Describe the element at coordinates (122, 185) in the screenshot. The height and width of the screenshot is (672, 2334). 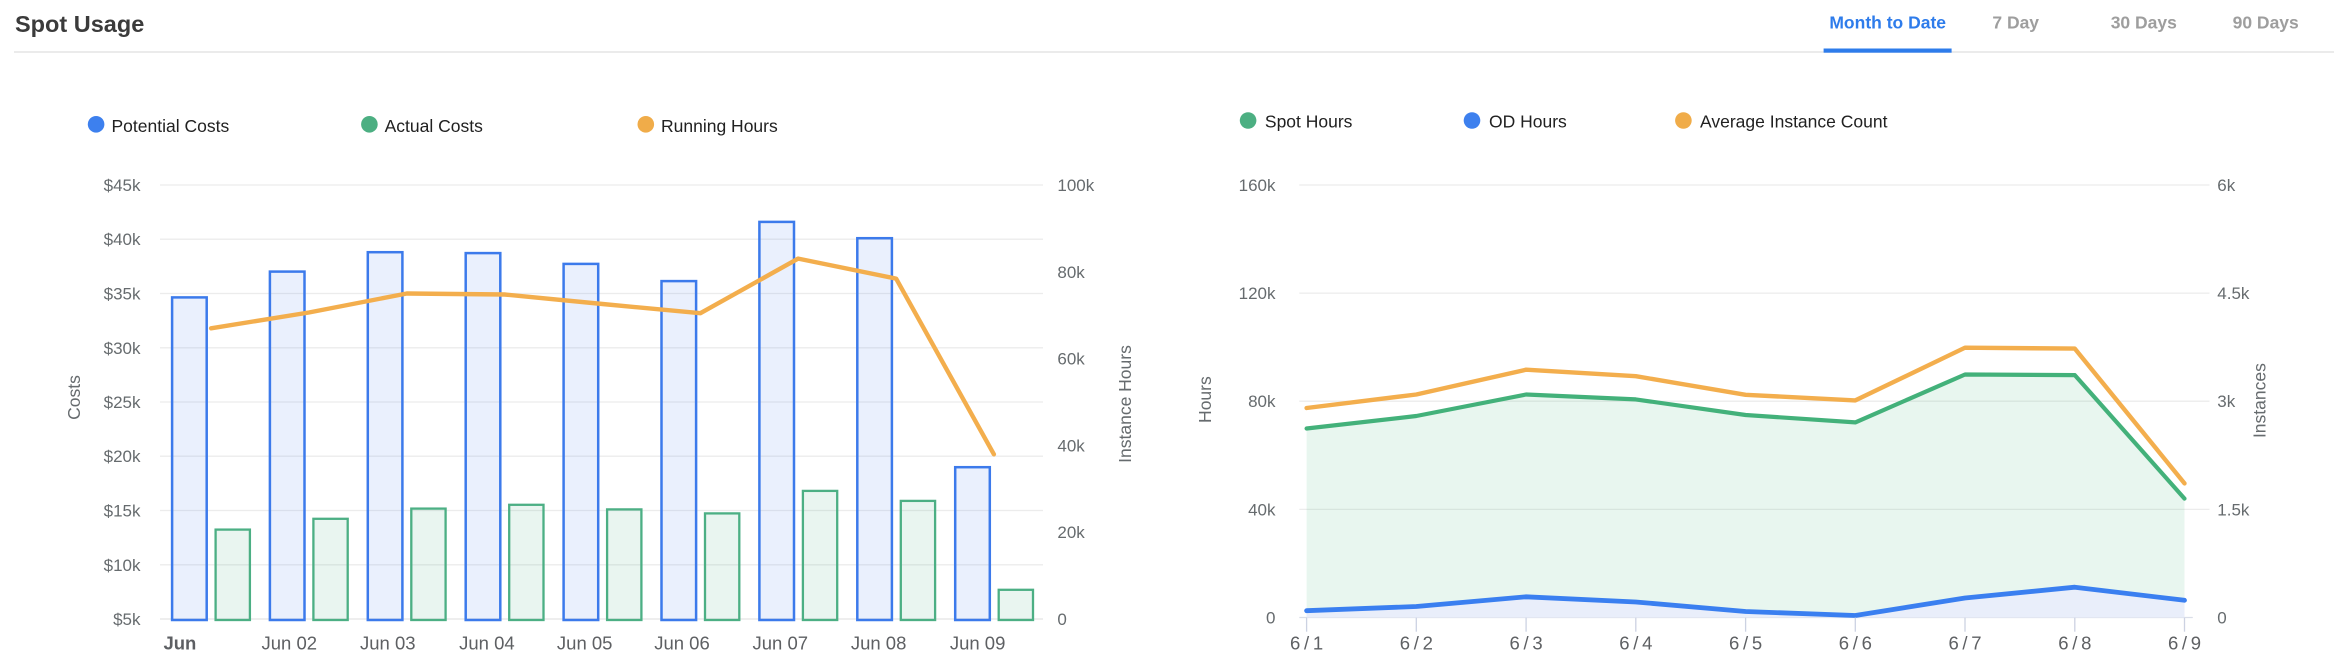
I see `svg-text: $45k` at that location.